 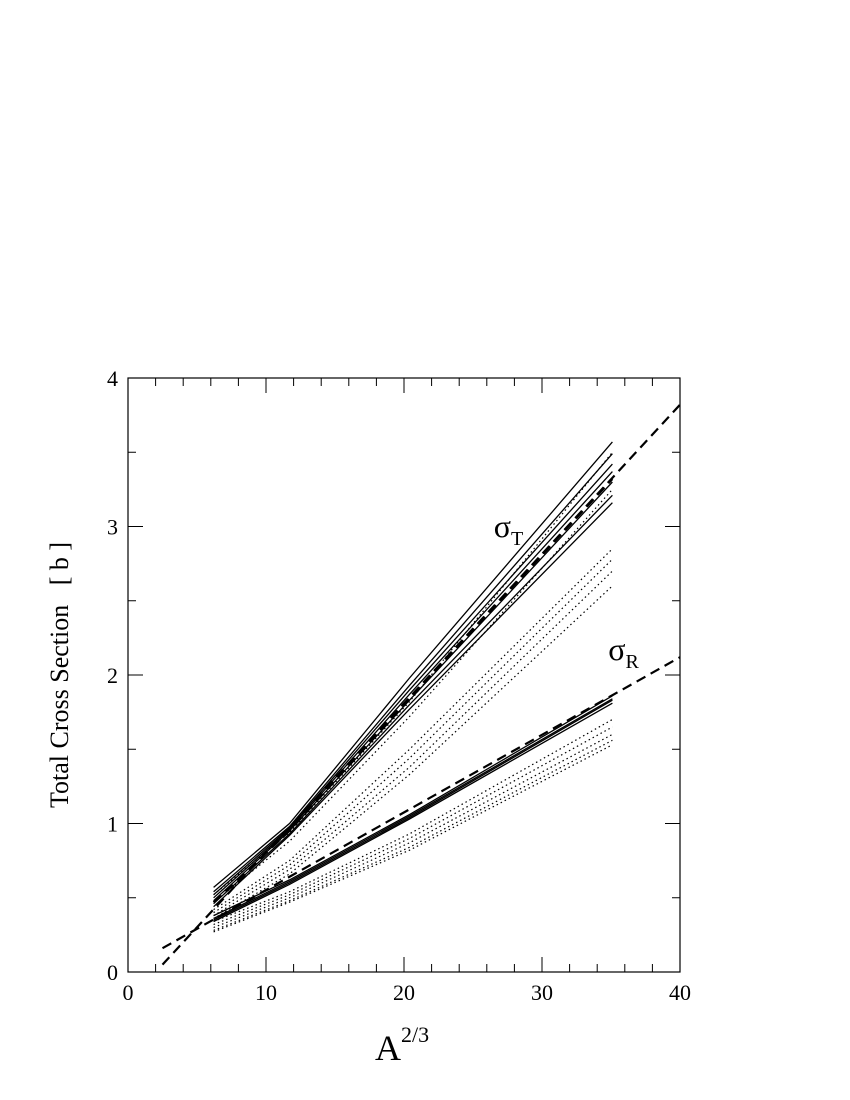 What do you see at coordinates (508, 529) in the screenshot?
I see `sigma-t-label: σT` at bounding box center [508, 529].